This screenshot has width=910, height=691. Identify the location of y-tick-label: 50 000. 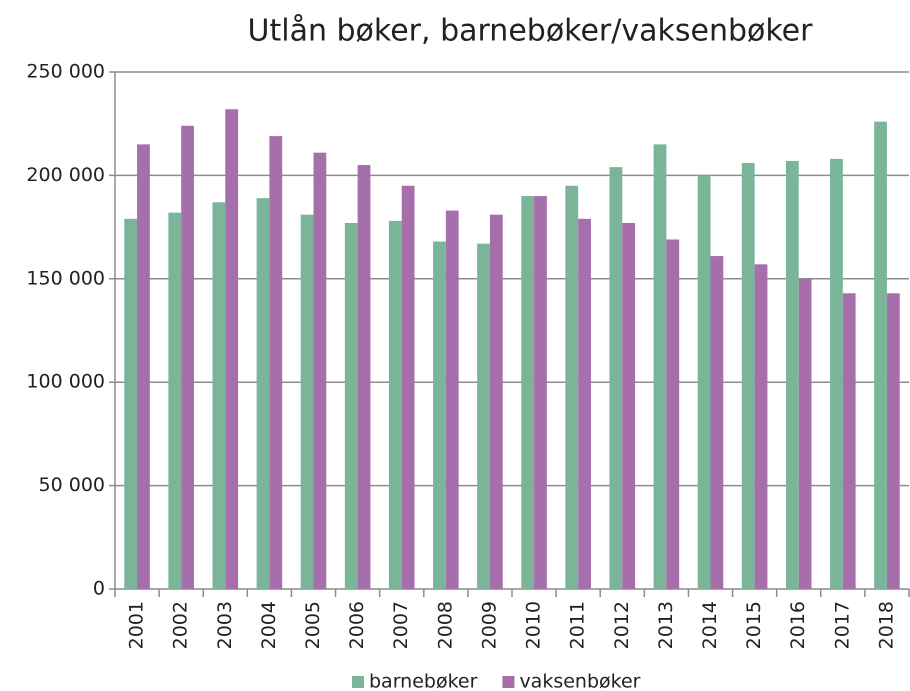
(72, 485).